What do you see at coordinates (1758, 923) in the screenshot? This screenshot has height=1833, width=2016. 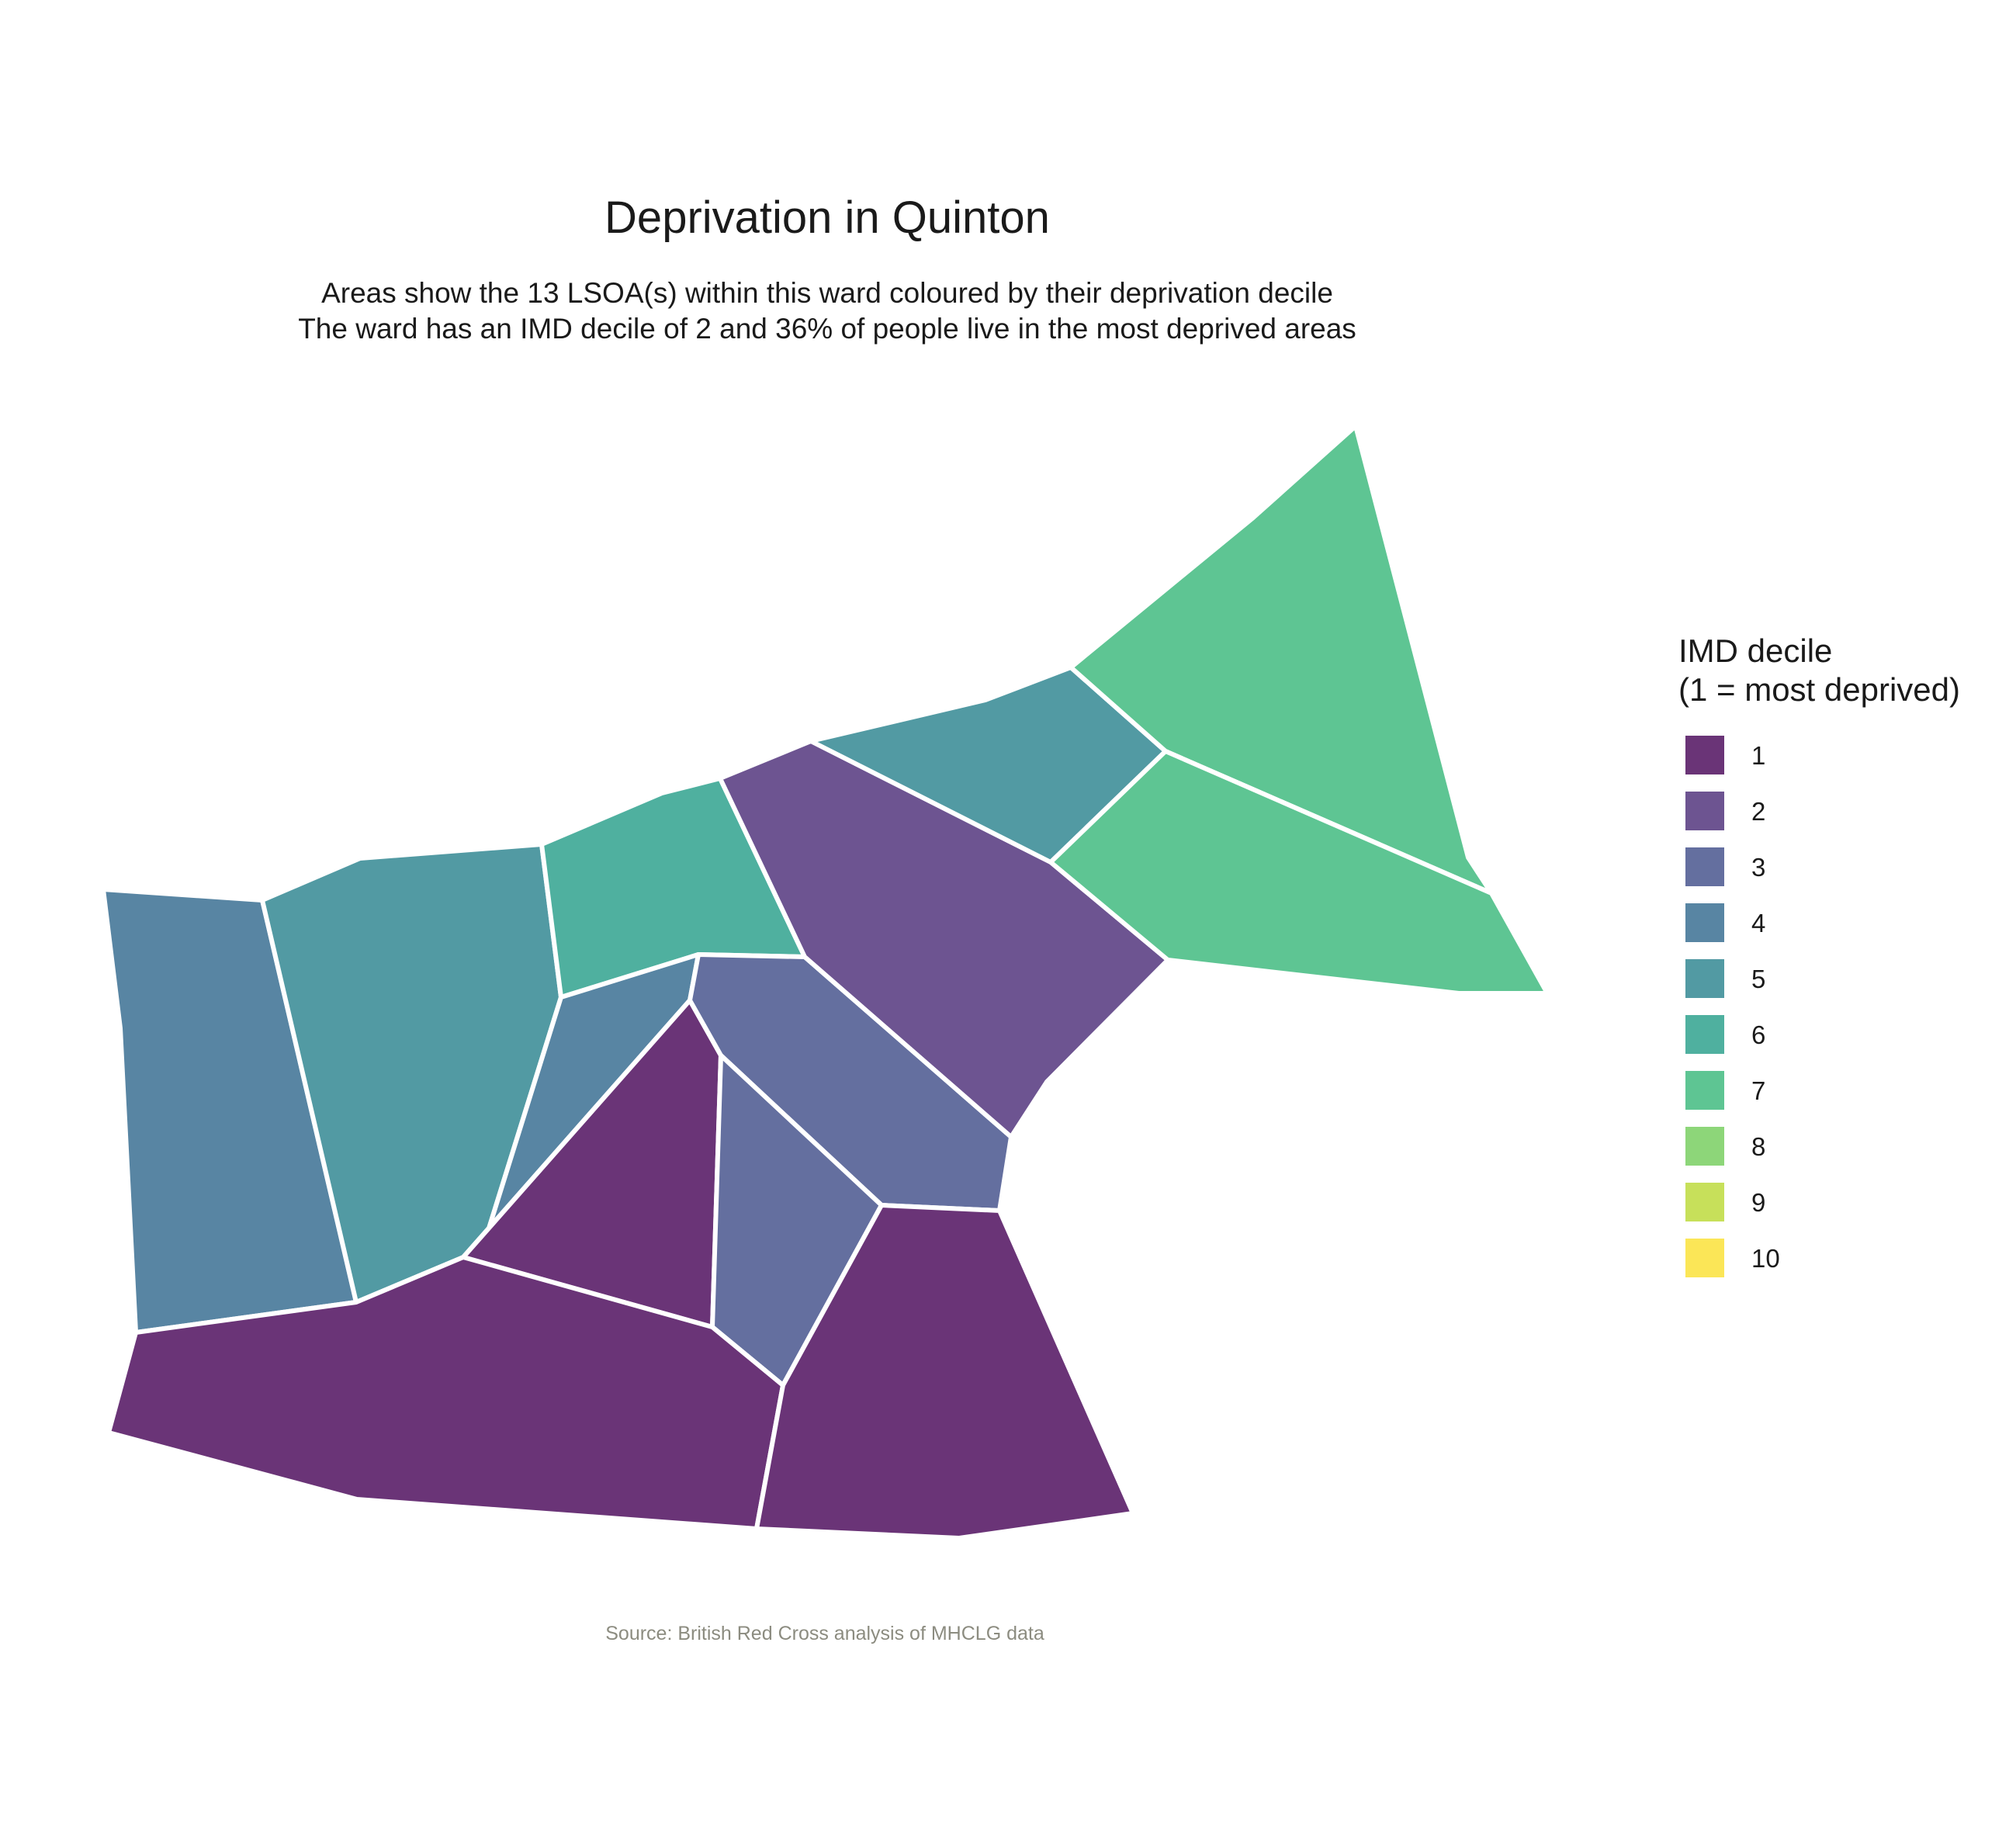 I see `legend-label-4: 4` at bounding box center [1758, 923].